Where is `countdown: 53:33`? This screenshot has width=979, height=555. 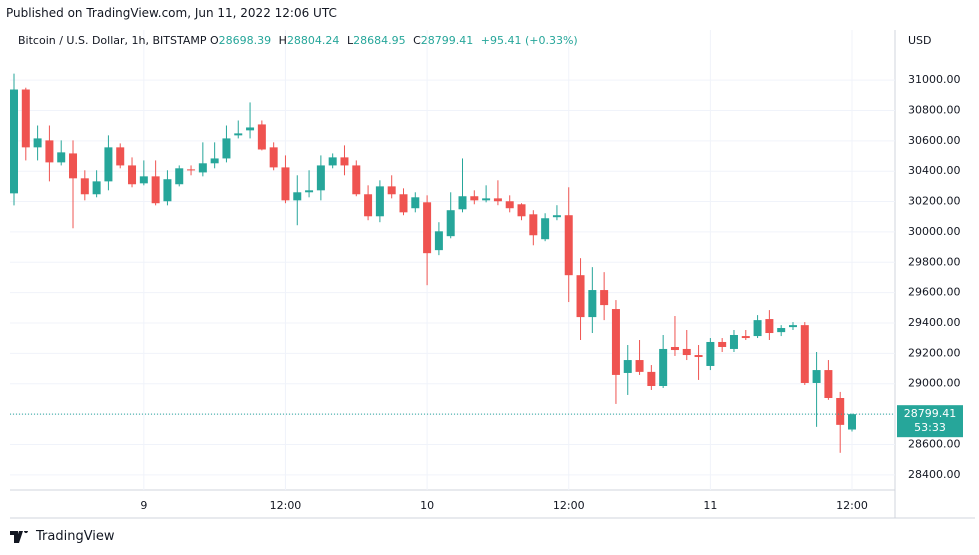
countdown: 53:33 is located at coordinates (930, 427).